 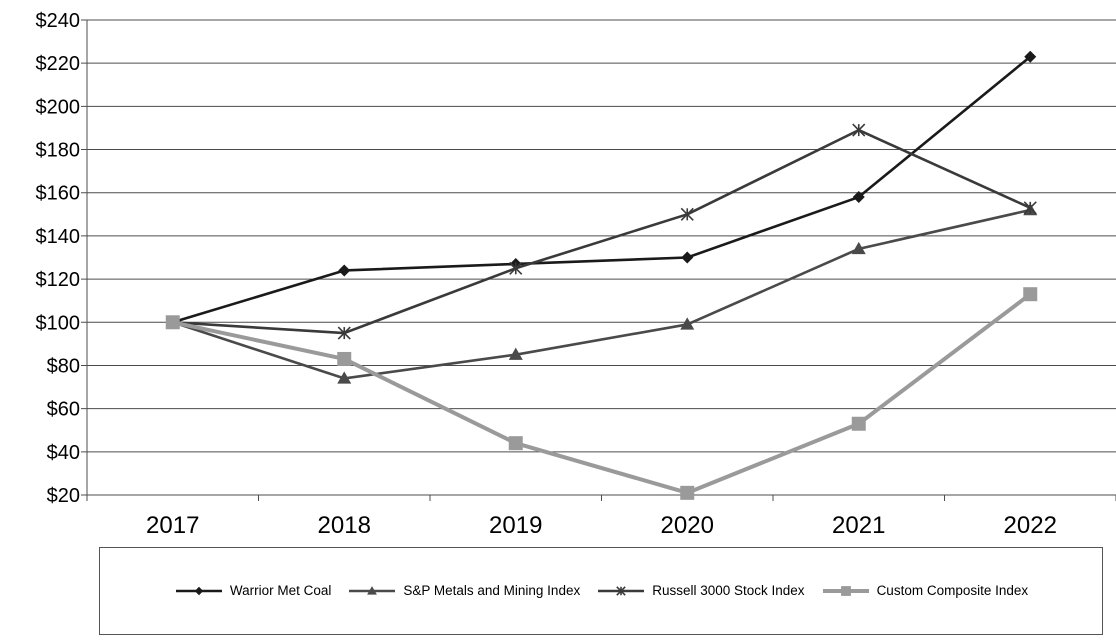 What do you see at coordinates (1030, 525) in the screenshot?
I see `x-tick-label: 2022` at bounding box center [1030, 525].